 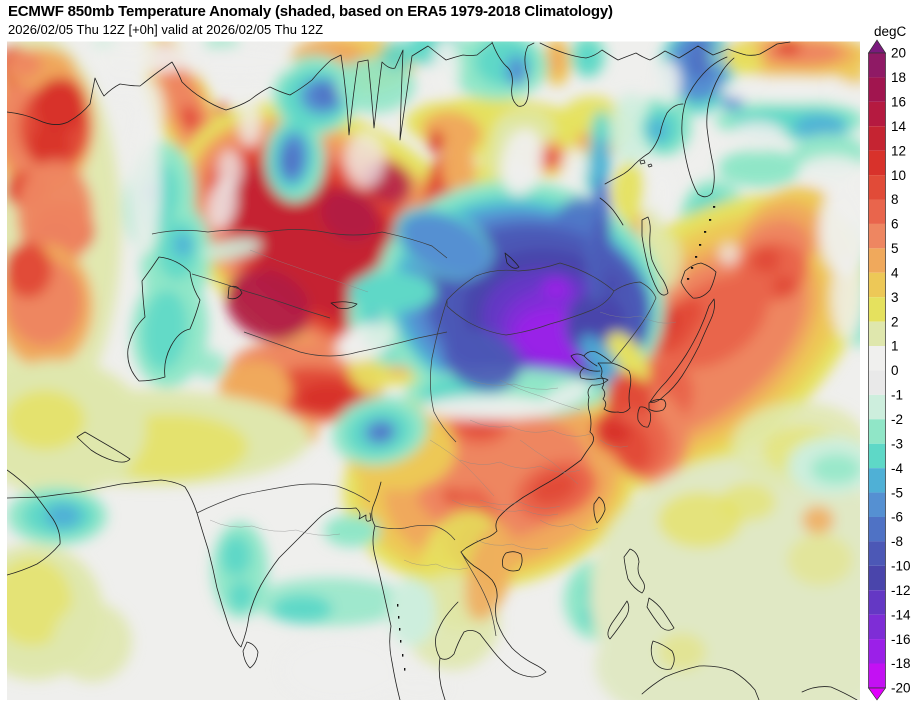 What do you see at coordinates (897, 492) in the screenshot?
I see `svg-text: -5` at bounding box center [897, 492].